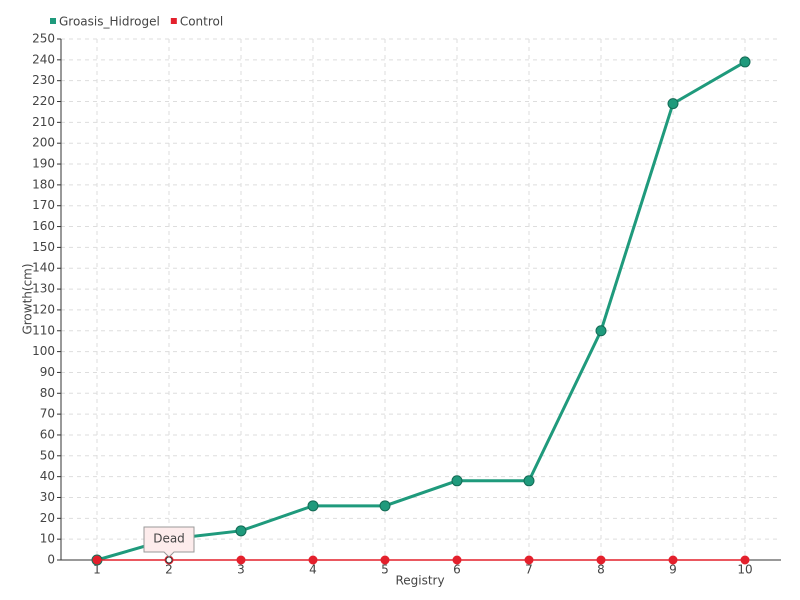 This screenshot has height=600, width=800. I want to click on y-tick-label: 210, so click(43, 122).